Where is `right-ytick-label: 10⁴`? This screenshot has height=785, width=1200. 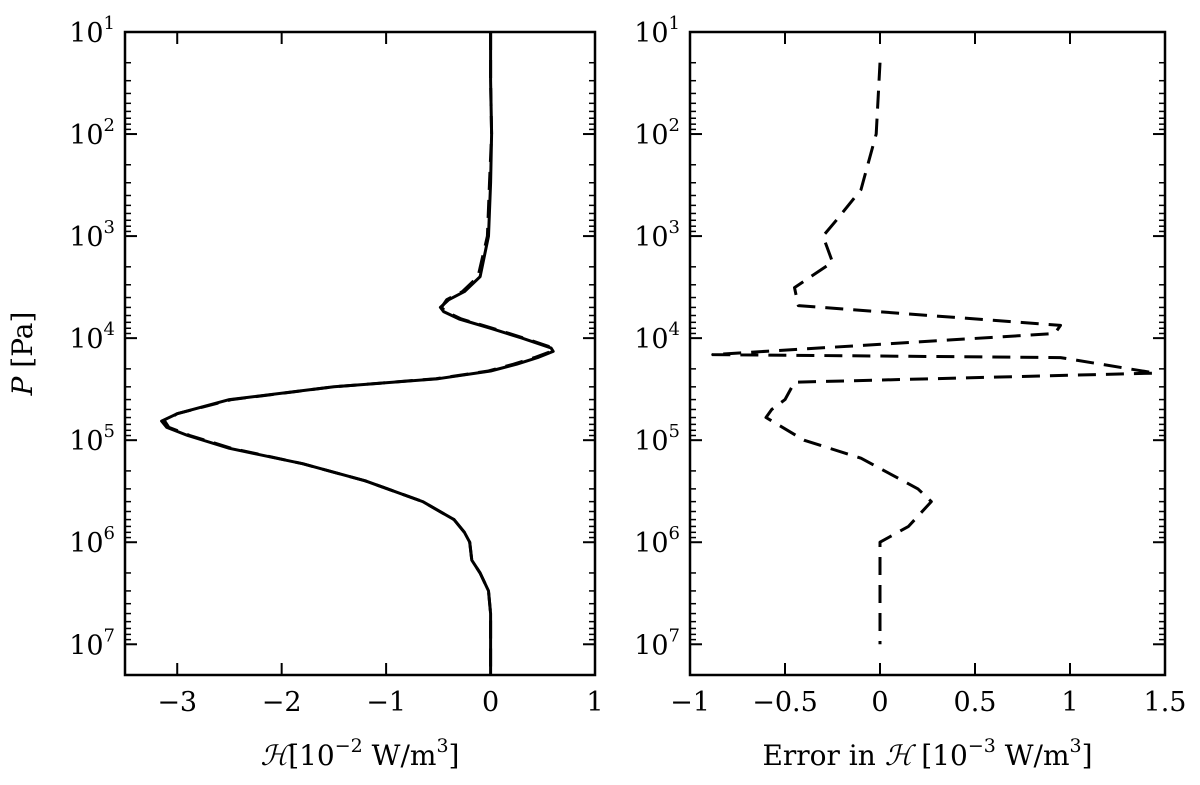
right-ytick-label: 10⁴ is located at coordinates (657, 337).